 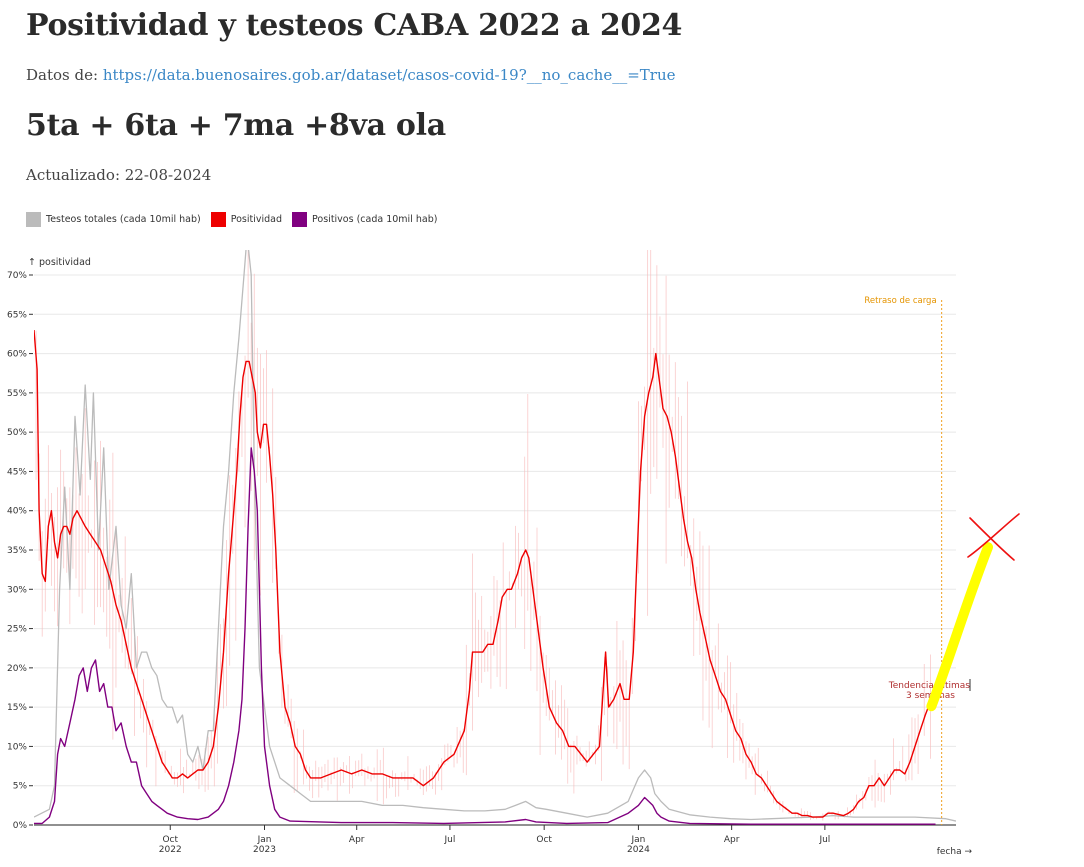 What do you see at coordinates (17, 669) in the screenshot?
I see `y-tick-label: 20%` at bounding box center [17, 669].